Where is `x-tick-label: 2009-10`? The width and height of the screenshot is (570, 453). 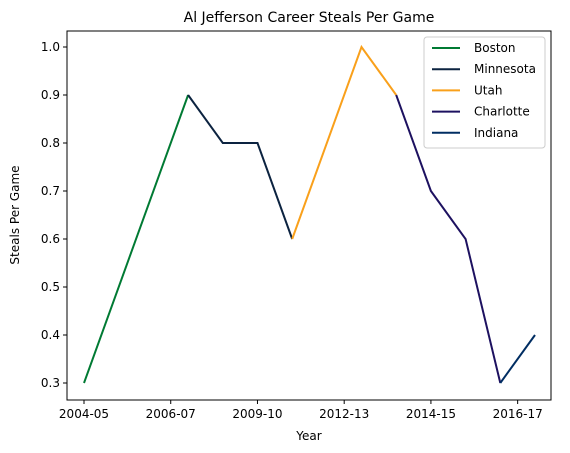
x-tick-label: 2009-10 is located at coordinates (257, 414).